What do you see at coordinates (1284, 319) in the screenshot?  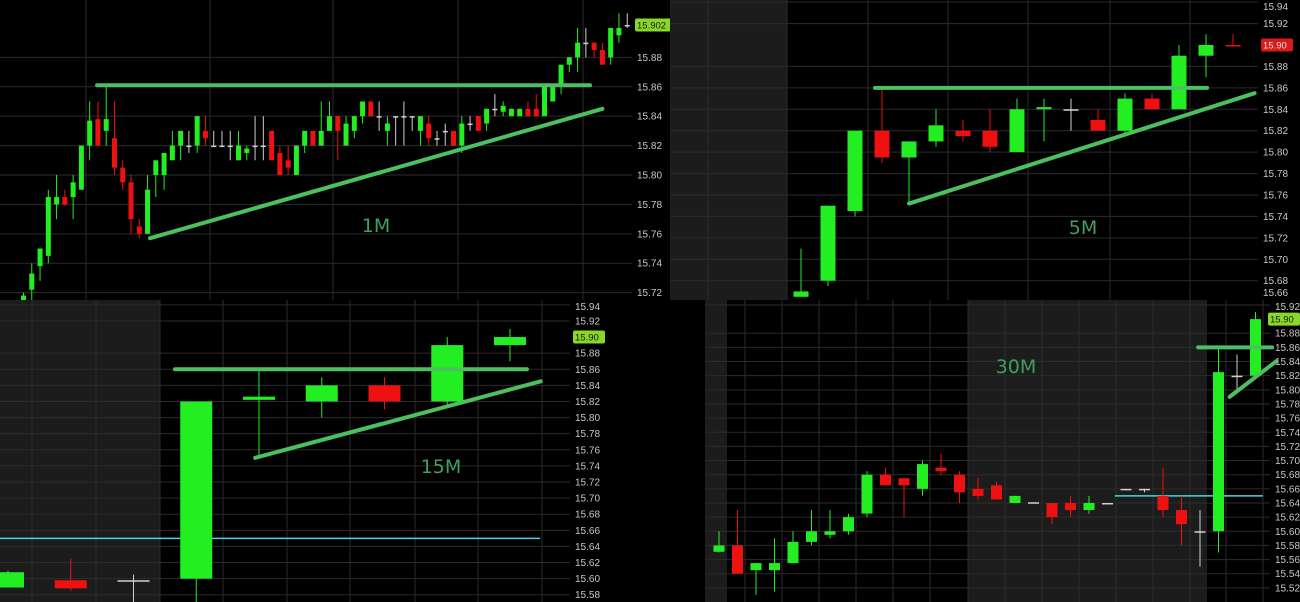 I see `last-price-badge: 15.90` at bounding box center [1284, 319].